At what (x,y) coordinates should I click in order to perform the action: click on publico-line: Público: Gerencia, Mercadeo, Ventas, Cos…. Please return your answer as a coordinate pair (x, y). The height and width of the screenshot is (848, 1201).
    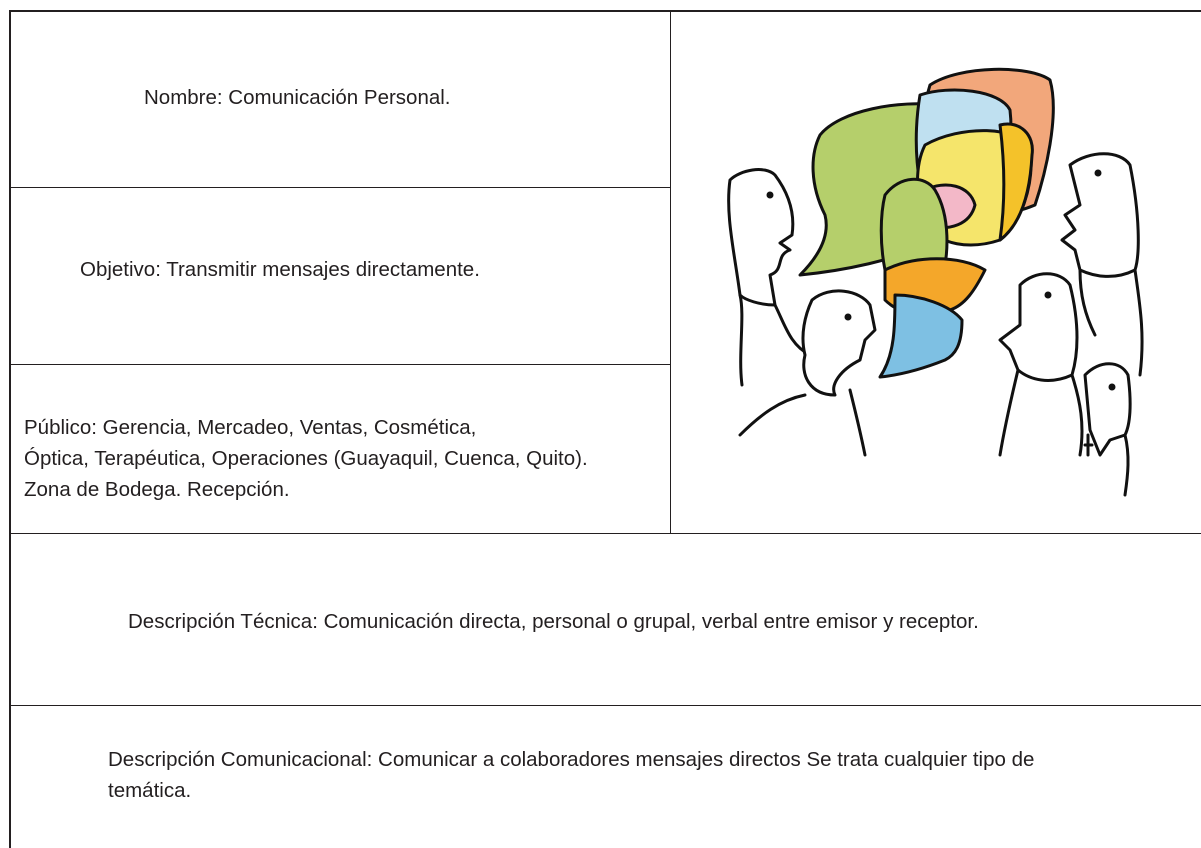
    Looking at the image, I should click on (250, 427).